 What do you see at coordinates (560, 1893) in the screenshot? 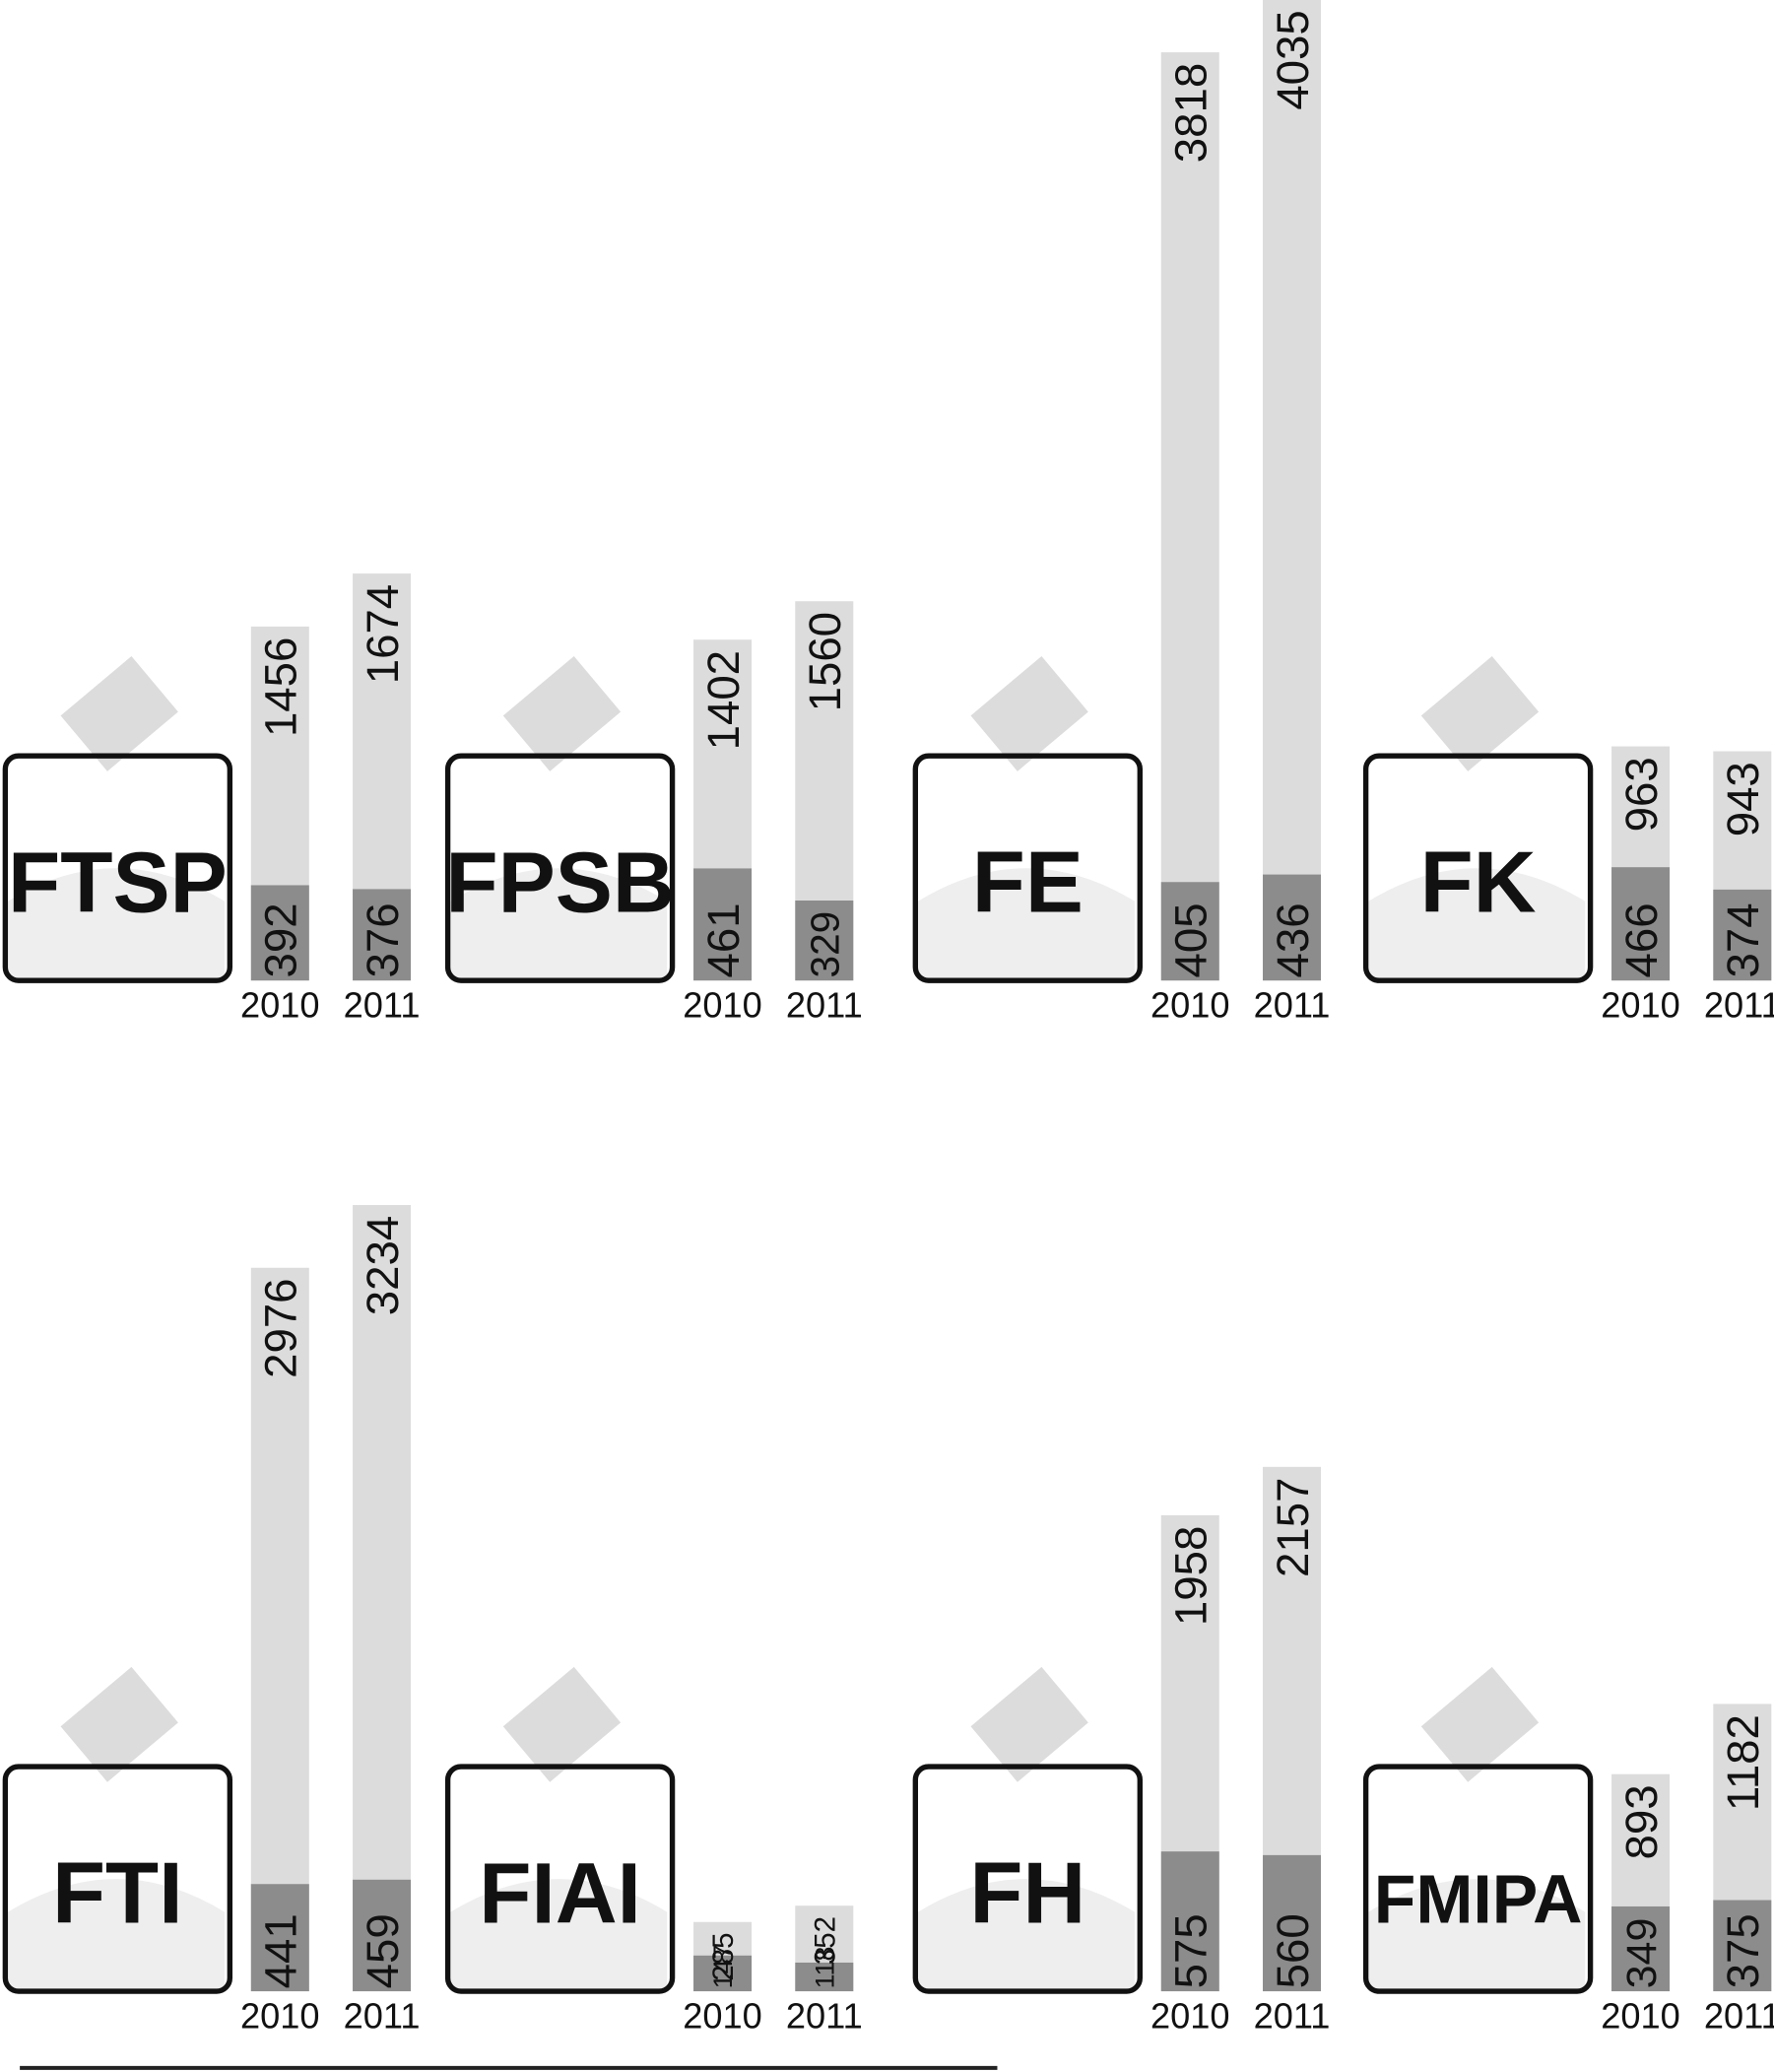
I see `faculty-label: FIAI` at bounding box center [560, 1893].